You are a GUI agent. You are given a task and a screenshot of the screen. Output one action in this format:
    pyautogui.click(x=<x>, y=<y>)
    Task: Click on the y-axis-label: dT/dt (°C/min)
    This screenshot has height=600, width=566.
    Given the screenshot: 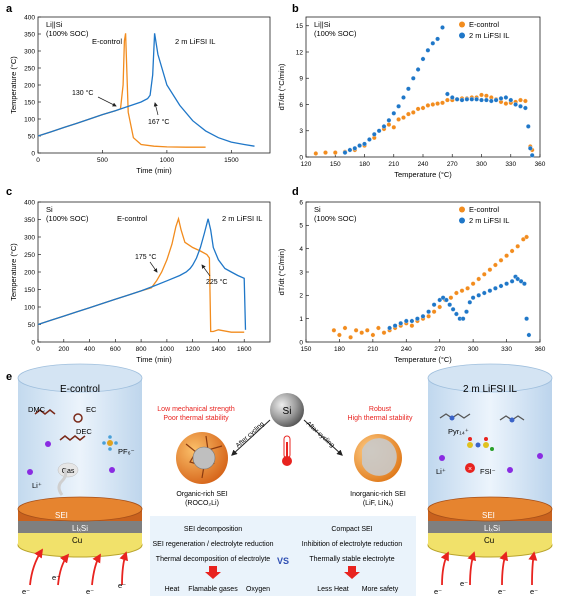 What is the action you would take?
    pyautogui.click(x=281, y=86)
    